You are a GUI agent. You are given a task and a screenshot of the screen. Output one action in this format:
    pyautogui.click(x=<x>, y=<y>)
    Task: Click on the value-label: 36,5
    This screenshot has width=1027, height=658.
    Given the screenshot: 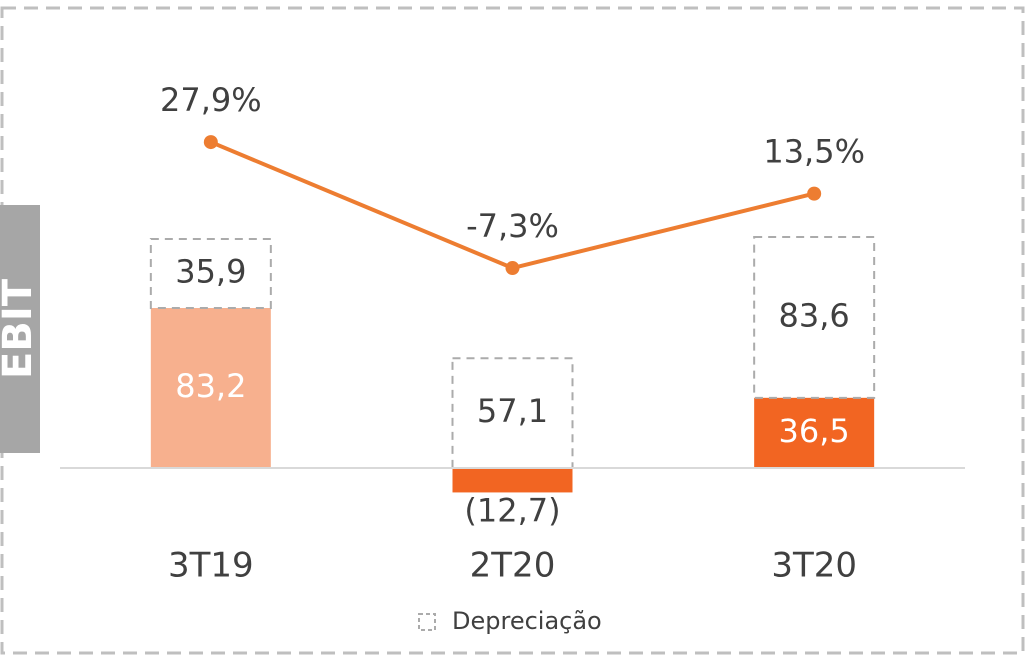 What is the action you would take?
    pyautogui.click(x=814, y=431)
    